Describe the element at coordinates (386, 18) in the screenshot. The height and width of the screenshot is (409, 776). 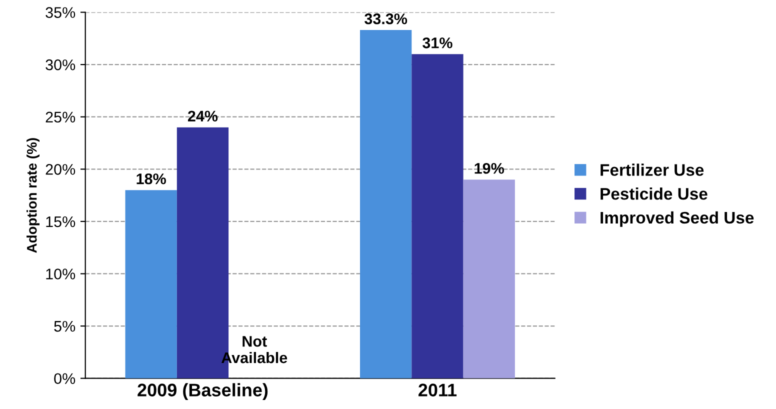
I see `data-label: 33.3%` at that location.